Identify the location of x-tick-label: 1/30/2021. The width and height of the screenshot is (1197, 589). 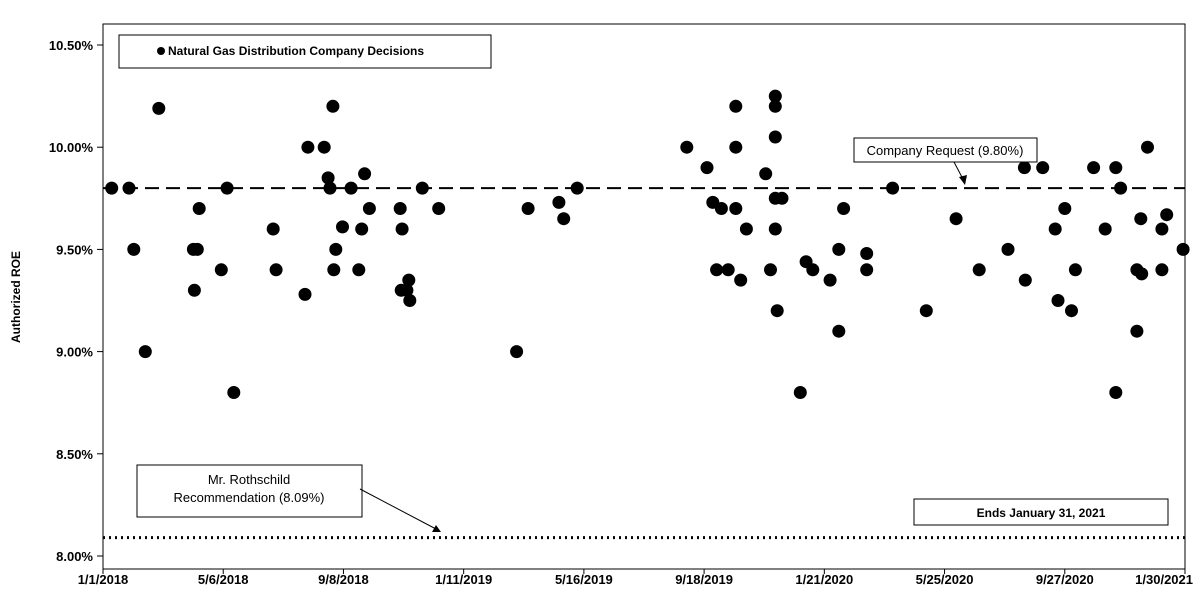
(1164, 579).